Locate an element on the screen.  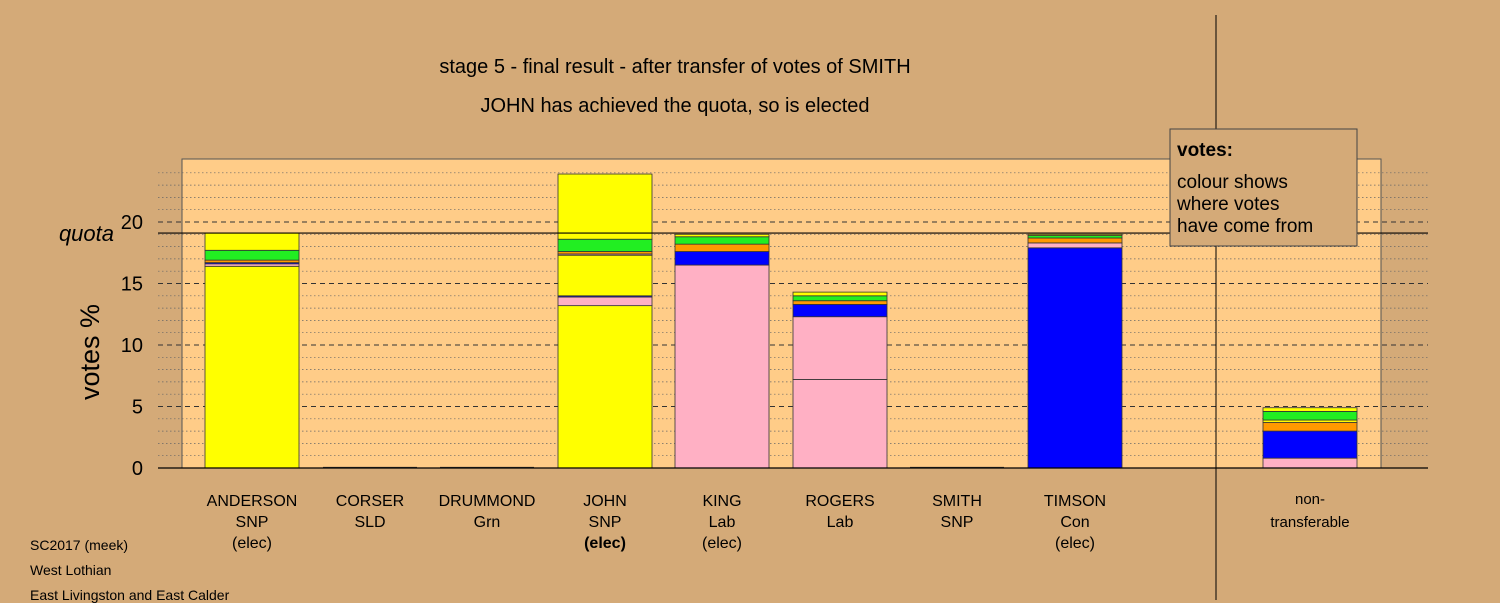
quota-label: quota is located at coordinates (86, 233).